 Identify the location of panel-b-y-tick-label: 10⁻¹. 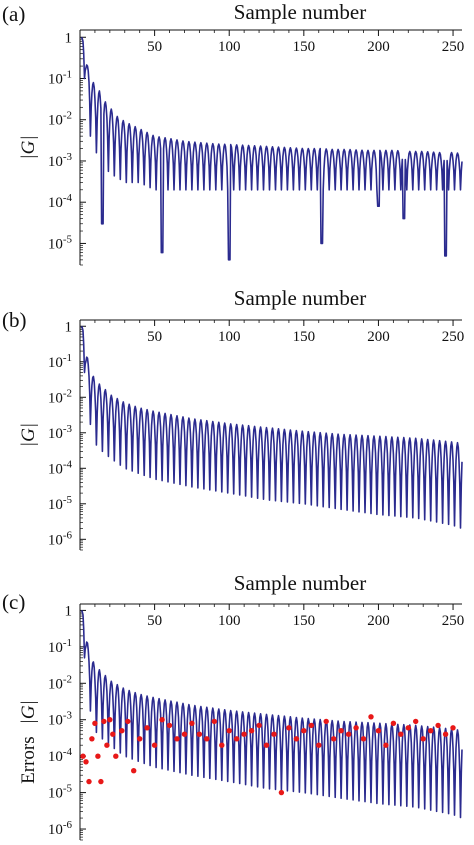
(60, 361).